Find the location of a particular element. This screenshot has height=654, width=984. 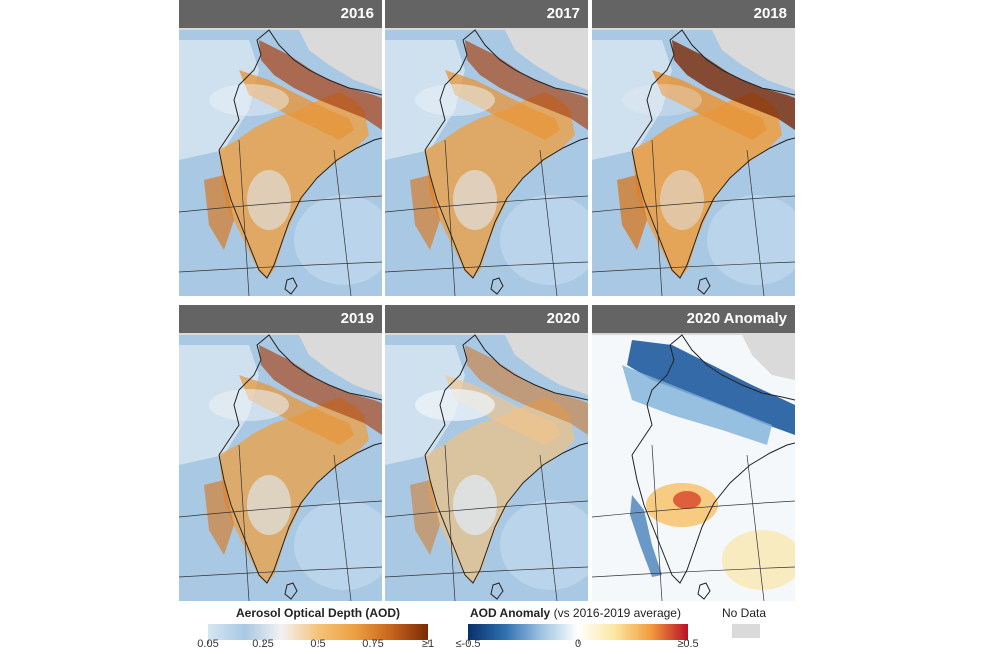

map-panel-2020: 2020 is located at coordinates (486, 453).